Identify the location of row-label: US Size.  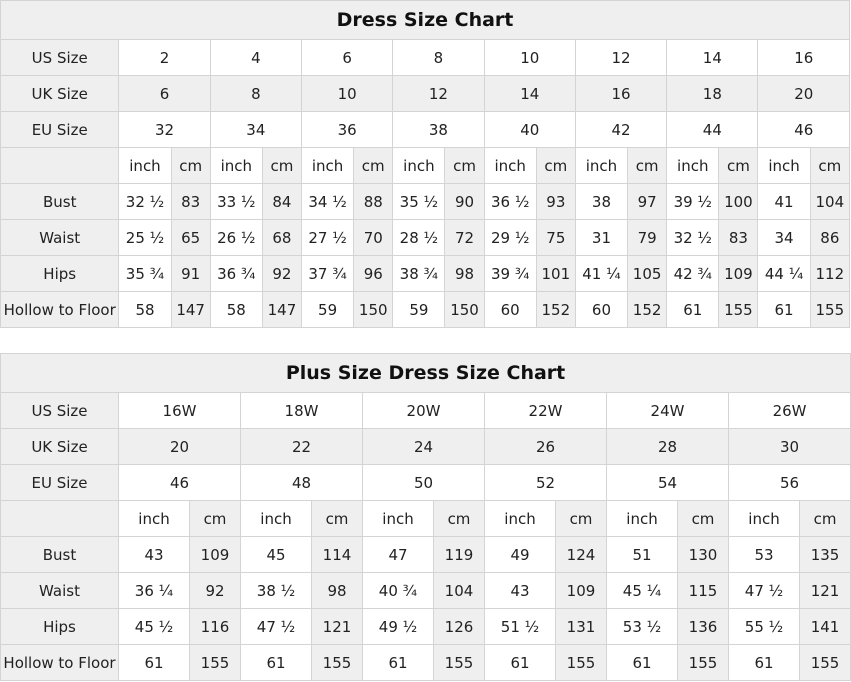
(60, 57).